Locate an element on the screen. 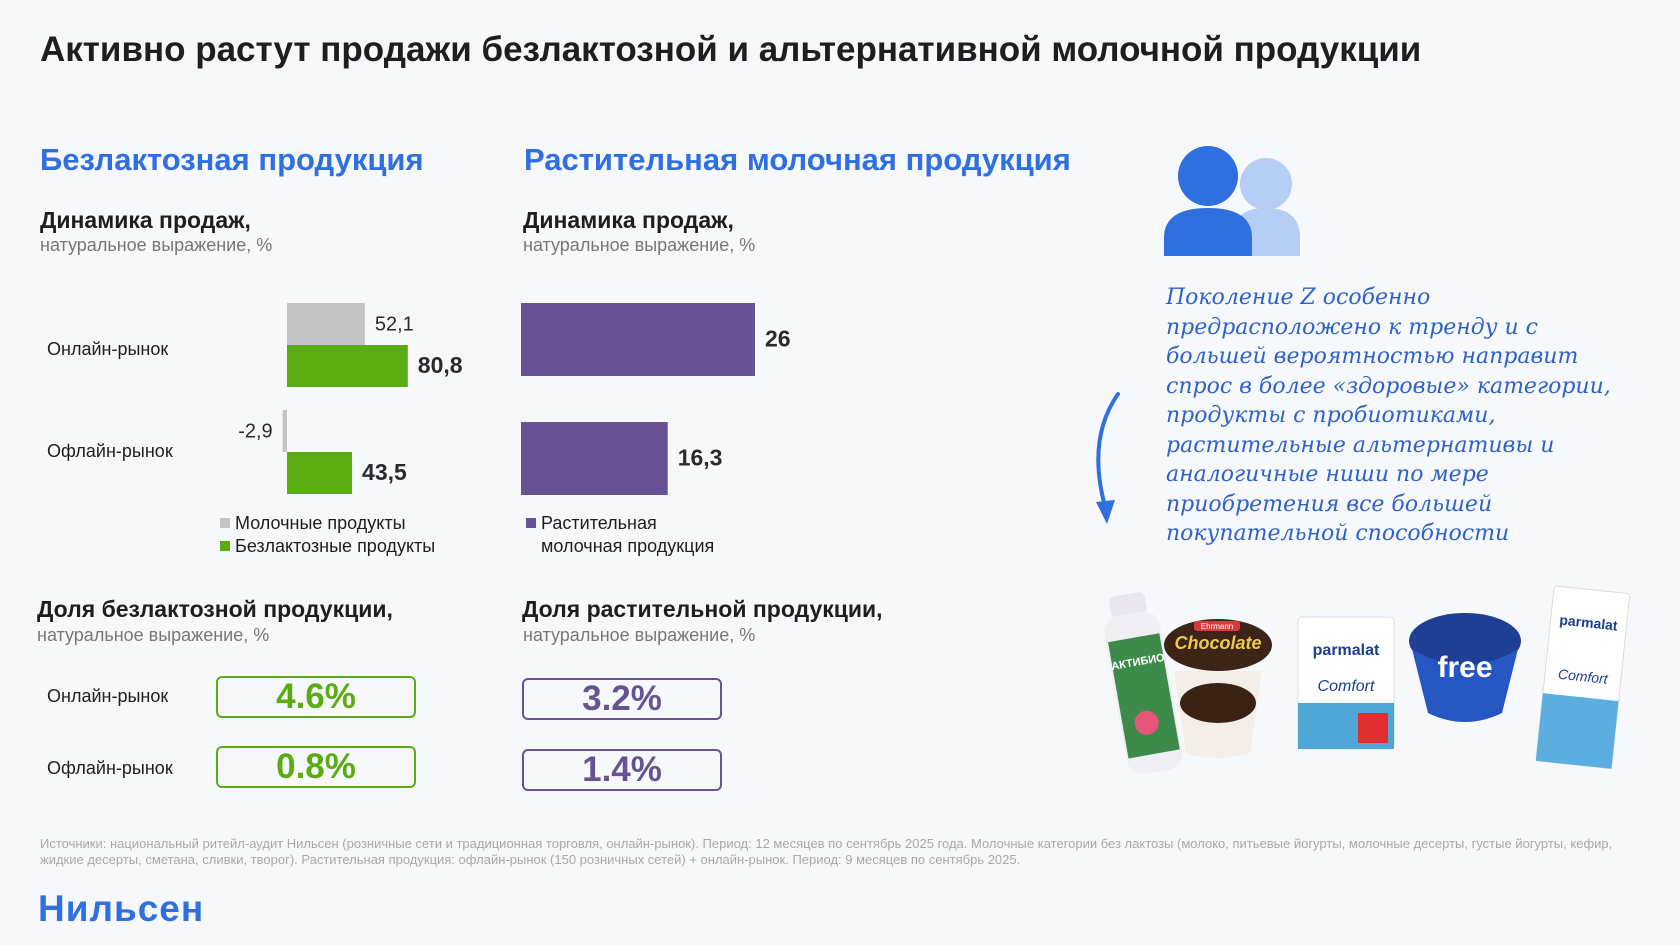  lactose-free-share-note: натуральное выражение, % is located at coordinates (153, 635).